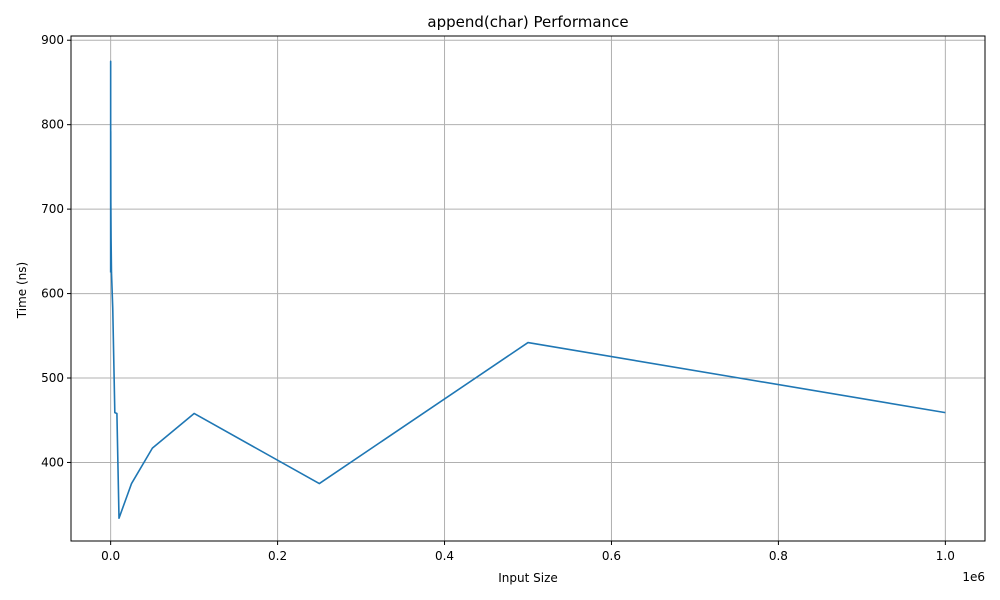  I want to click on x-tick-label: 0.2, so click(277, 556).